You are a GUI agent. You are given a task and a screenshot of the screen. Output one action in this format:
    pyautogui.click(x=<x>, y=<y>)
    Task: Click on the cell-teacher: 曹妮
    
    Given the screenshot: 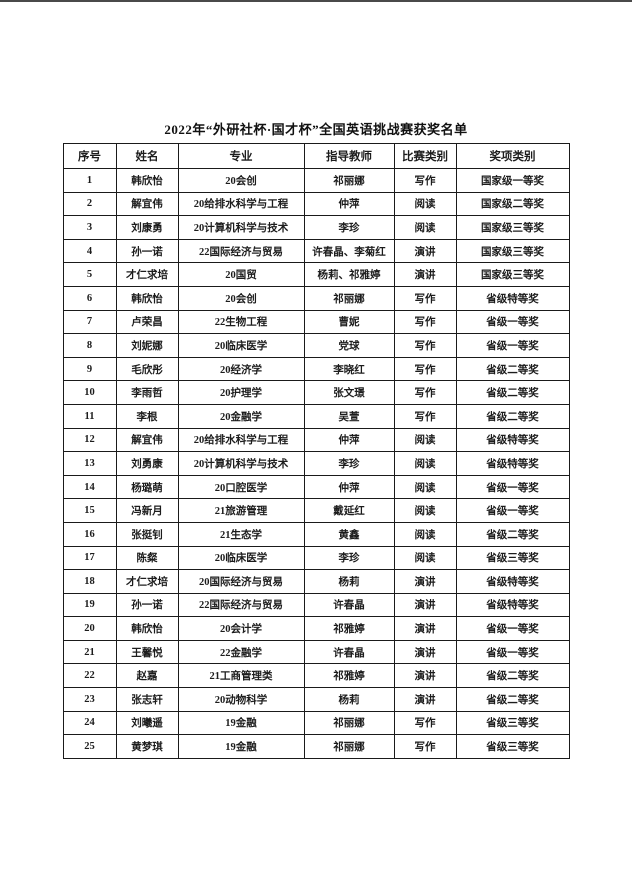 What is the action you would take?
    pyautogui.click(x=349, y=322)
    